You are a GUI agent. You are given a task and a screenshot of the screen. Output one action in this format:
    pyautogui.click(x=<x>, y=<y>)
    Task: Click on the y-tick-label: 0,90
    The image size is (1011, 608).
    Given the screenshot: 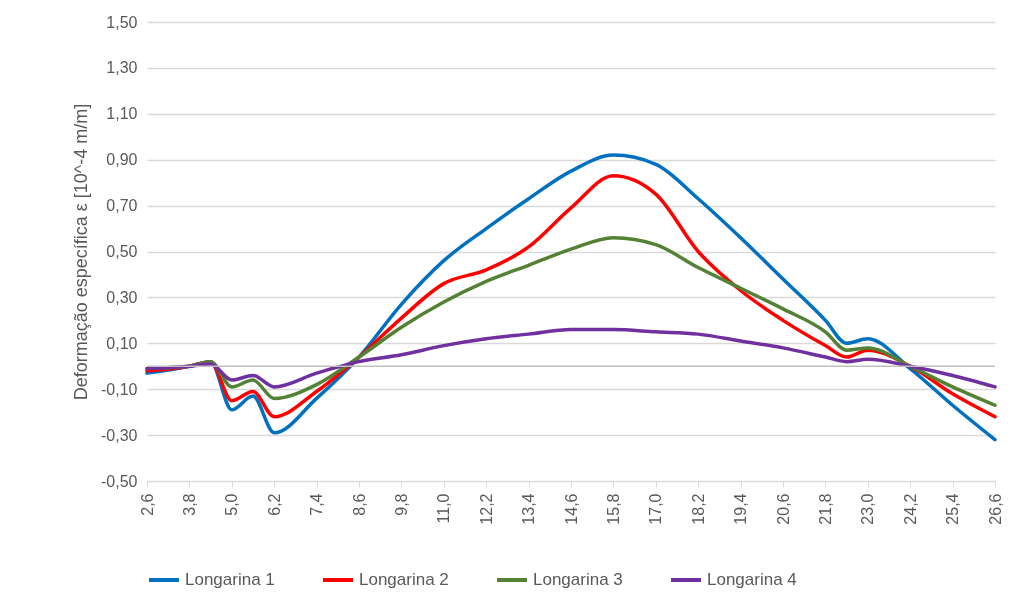 What is the action you would take?
    pyautogui.click(x=122, y=160)
    